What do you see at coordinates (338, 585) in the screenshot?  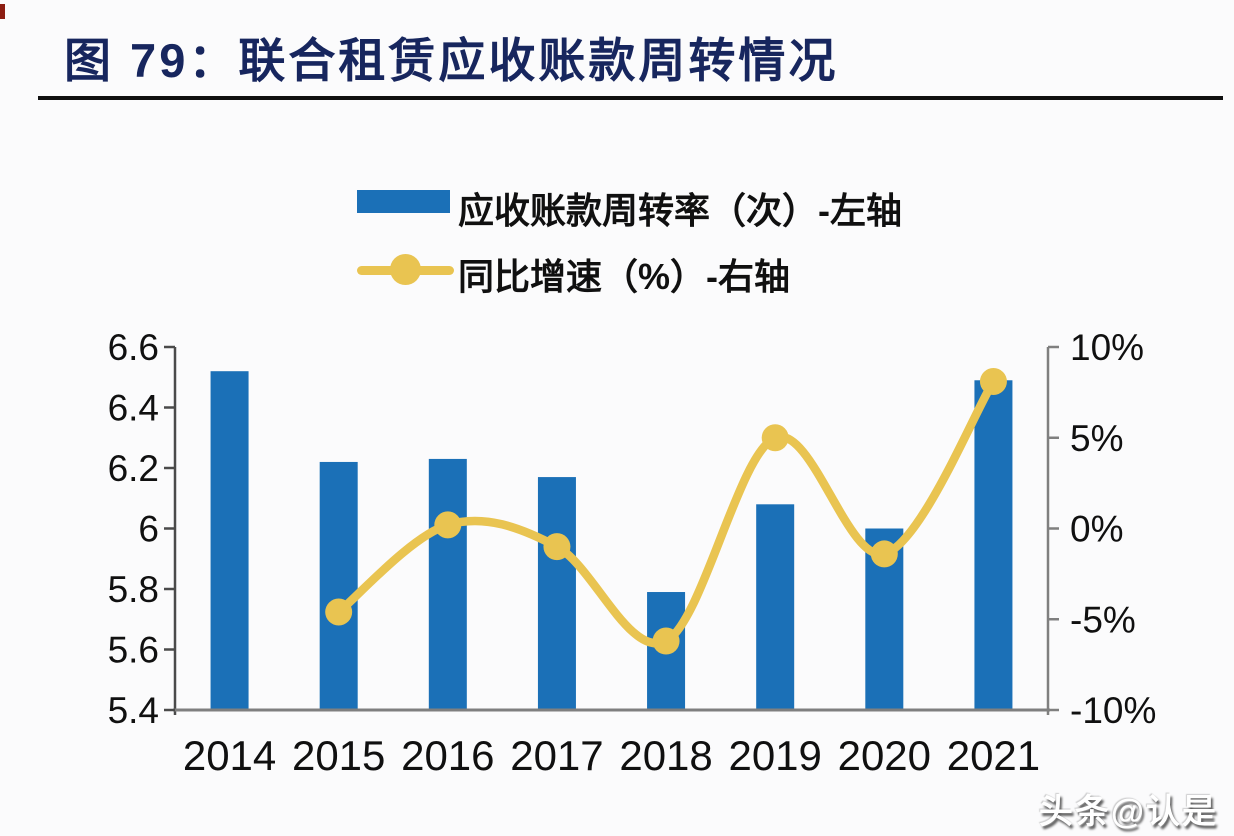 I see `bar-2015` at bounding box center [338, 585].